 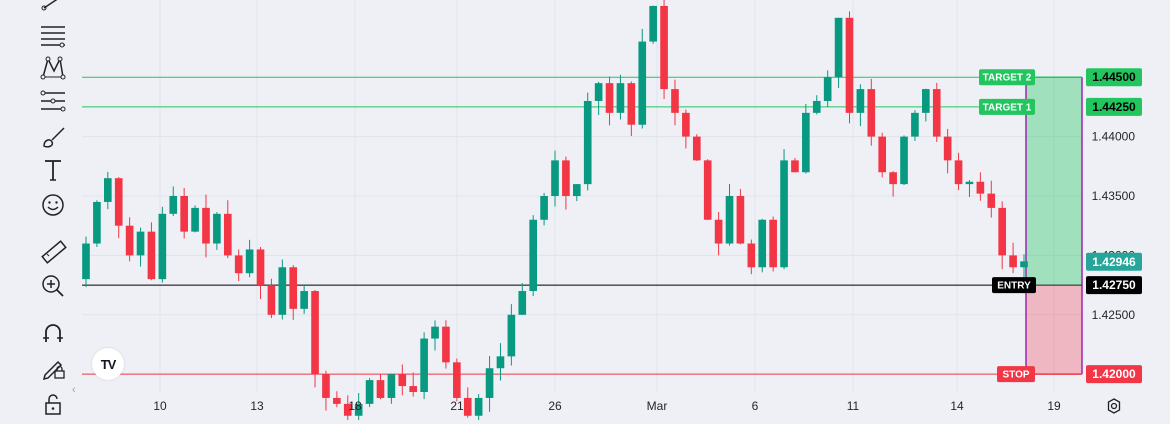 I want to click on x-tick-label-1: 13, so click(x=257, y=406).